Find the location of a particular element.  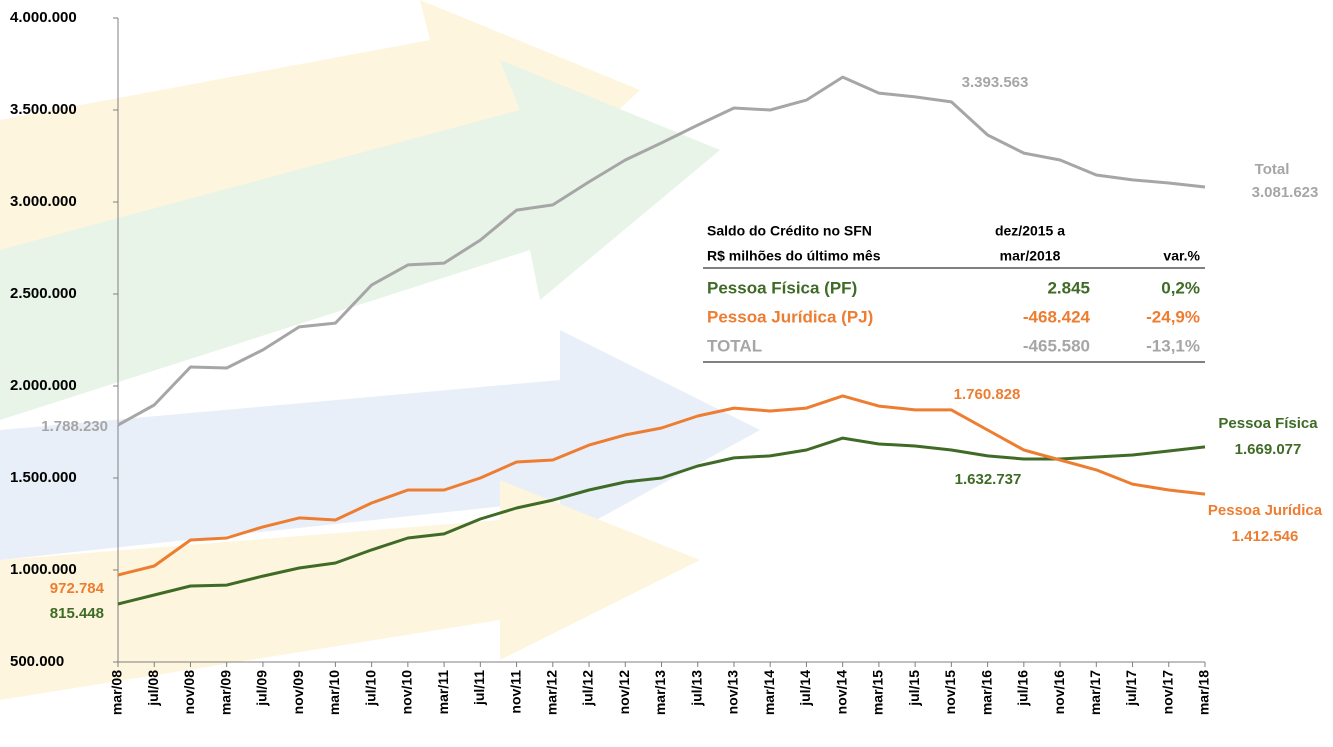

x-tick-label: jul/14 is located at coordinates (805, 688).